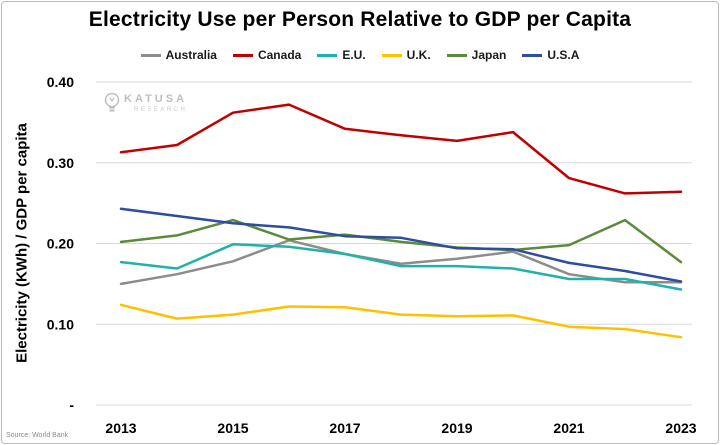  What do you see at coordinates (112, 102) in the screenshot?
I see `lightbulb-icon` at bounding box center [112, 102].